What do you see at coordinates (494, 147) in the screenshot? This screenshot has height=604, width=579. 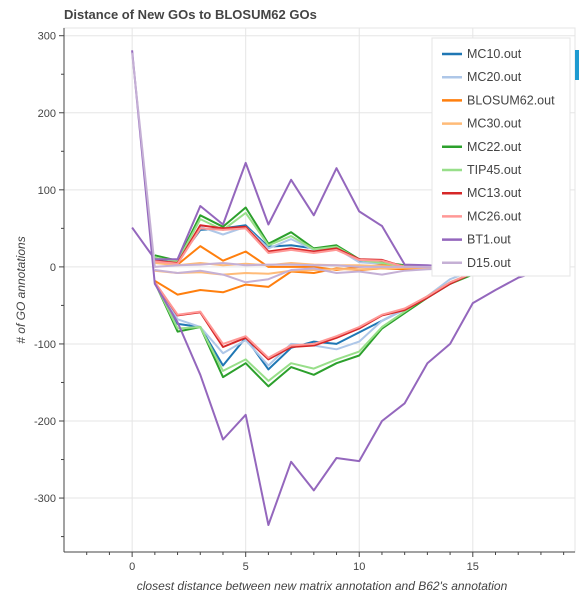 I see `legend-item-mc22-out: MC22.out` at bounding box center [494, 147].